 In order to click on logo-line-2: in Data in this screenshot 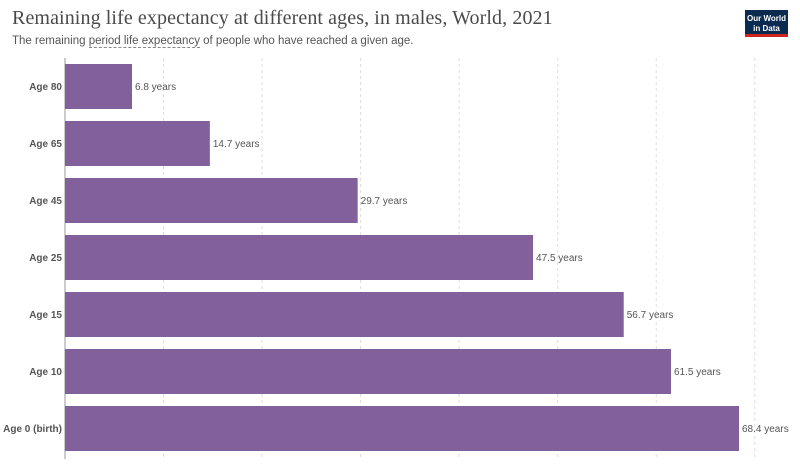, I will do `click(766, 28)`.